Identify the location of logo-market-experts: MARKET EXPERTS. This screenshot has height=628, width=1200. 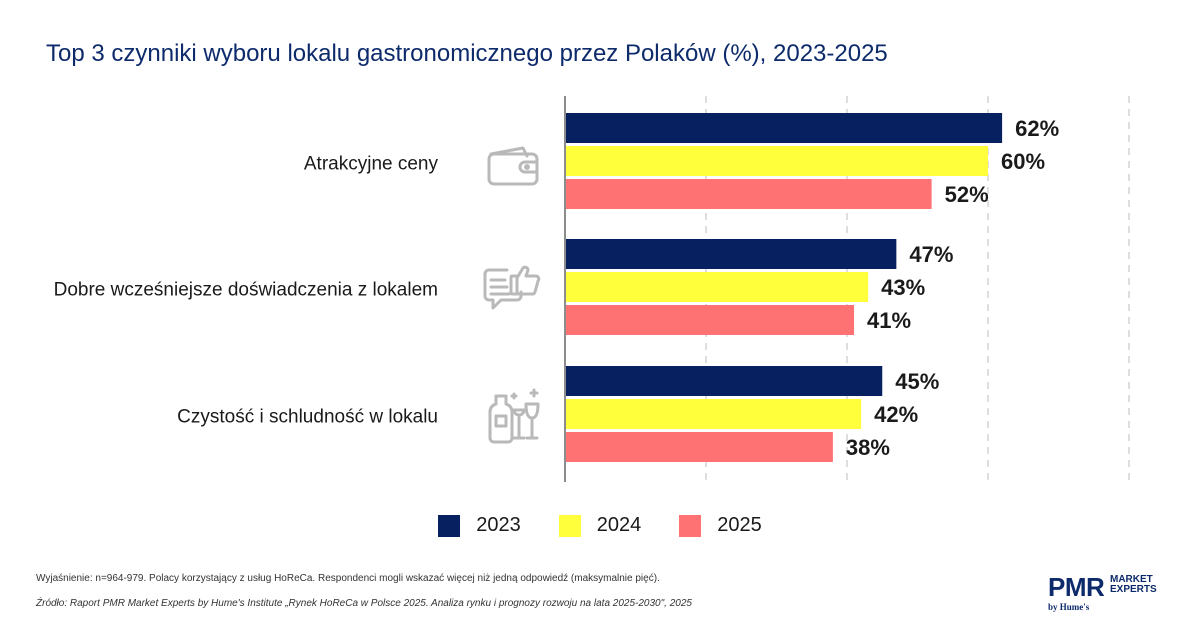
(1145, 585).